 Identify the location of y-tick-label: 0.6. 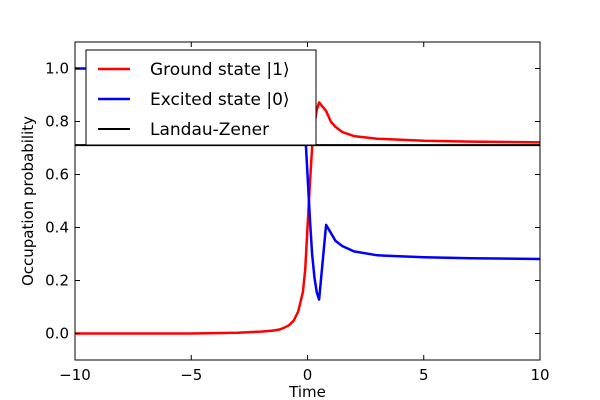
(57, 175).